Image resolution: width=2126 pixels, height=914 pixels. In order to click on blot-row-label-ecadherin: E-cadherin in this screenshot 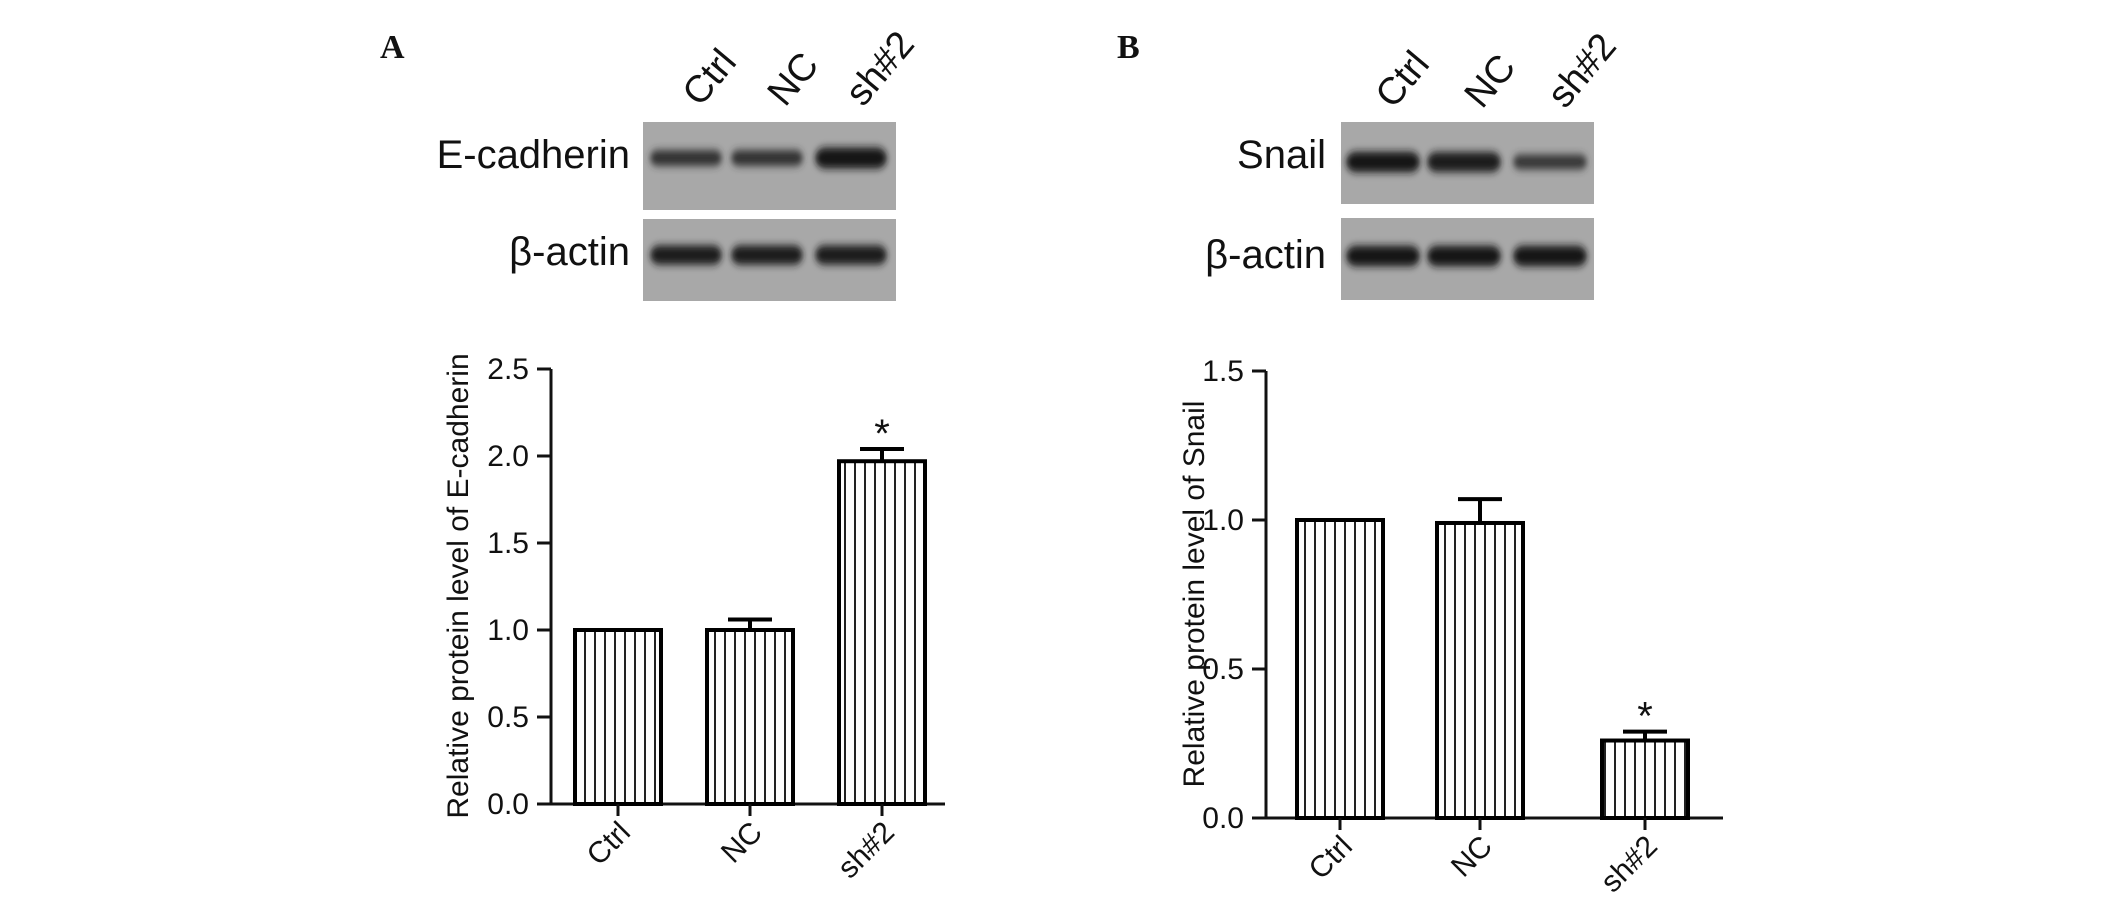, I will do `click(533, 155)`.